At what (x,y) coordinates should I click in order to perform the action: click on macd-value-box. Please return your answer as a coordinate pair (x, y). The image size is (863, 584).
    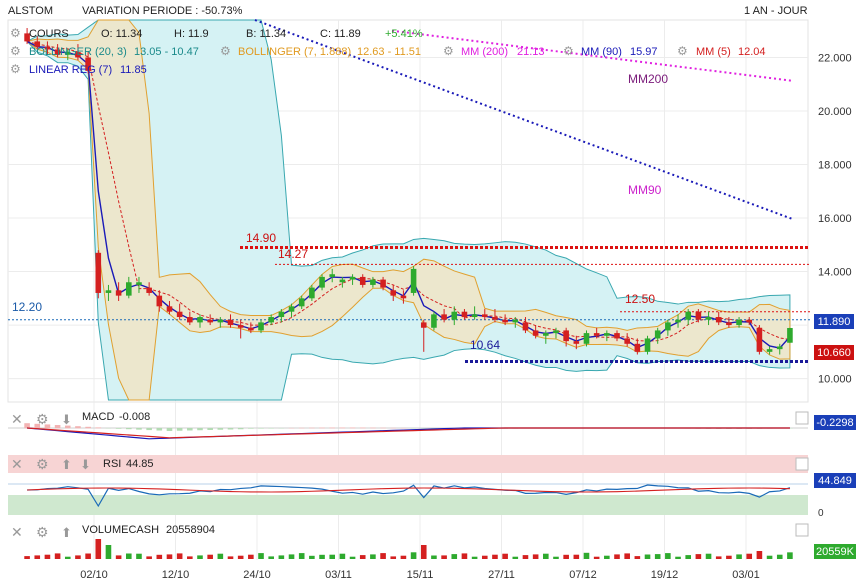
    Looking at the image, I should click on (835, 422).